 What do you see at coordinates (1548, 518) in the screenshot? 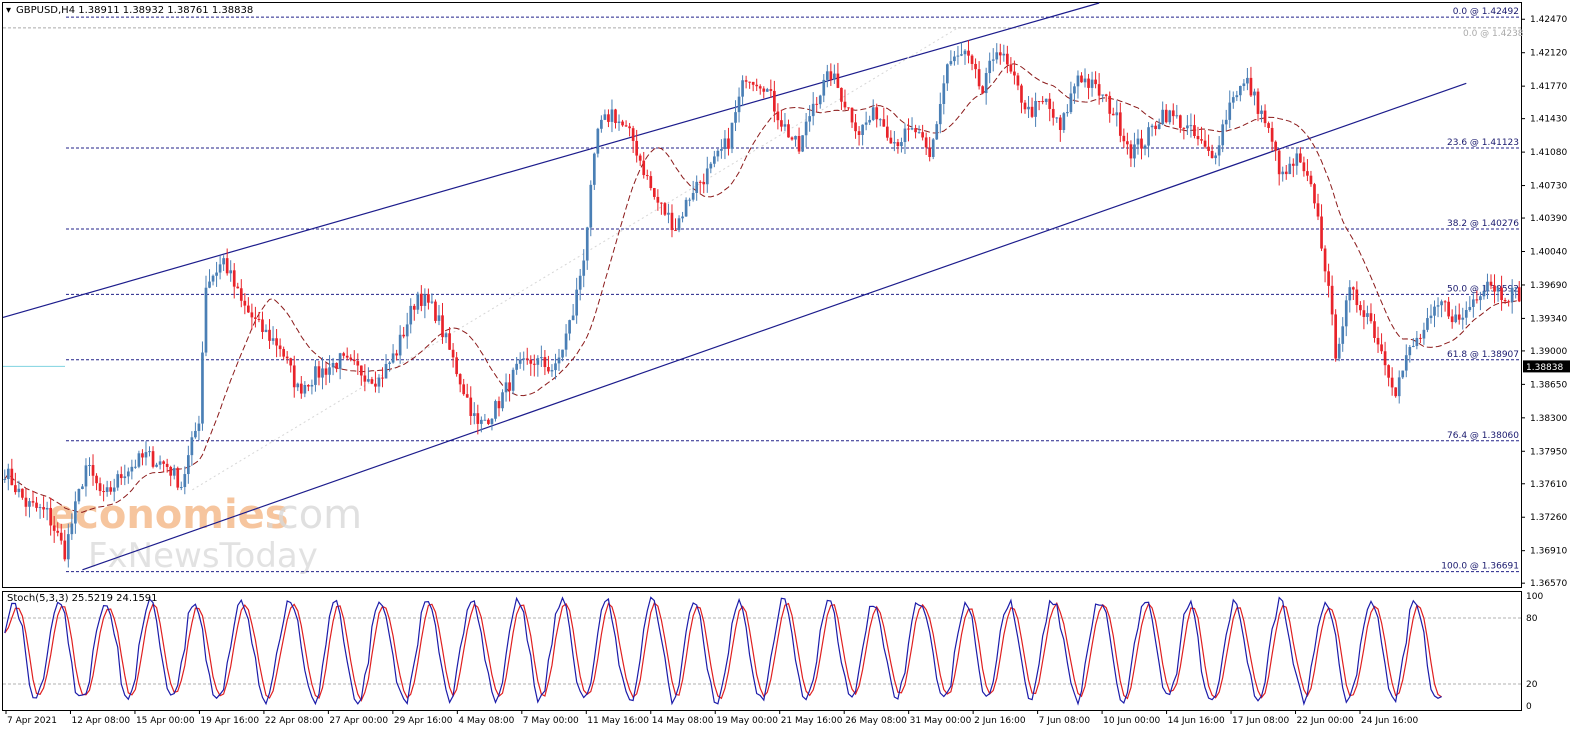
I see `y-tick-label: 1.37260` at bounding box center [1548, 518].